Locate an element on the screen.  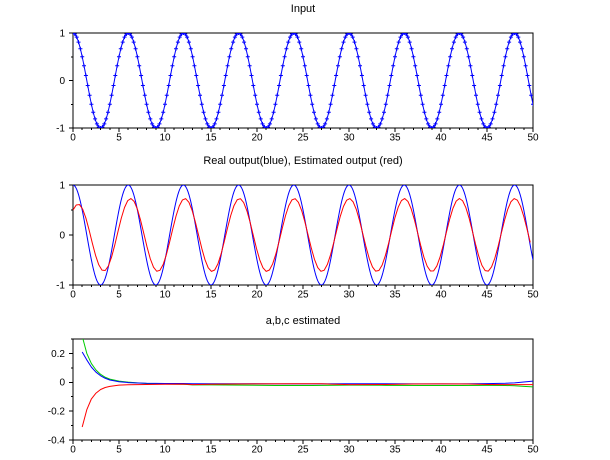
svg-text: -0.2 is located at coordinates (57, 412).